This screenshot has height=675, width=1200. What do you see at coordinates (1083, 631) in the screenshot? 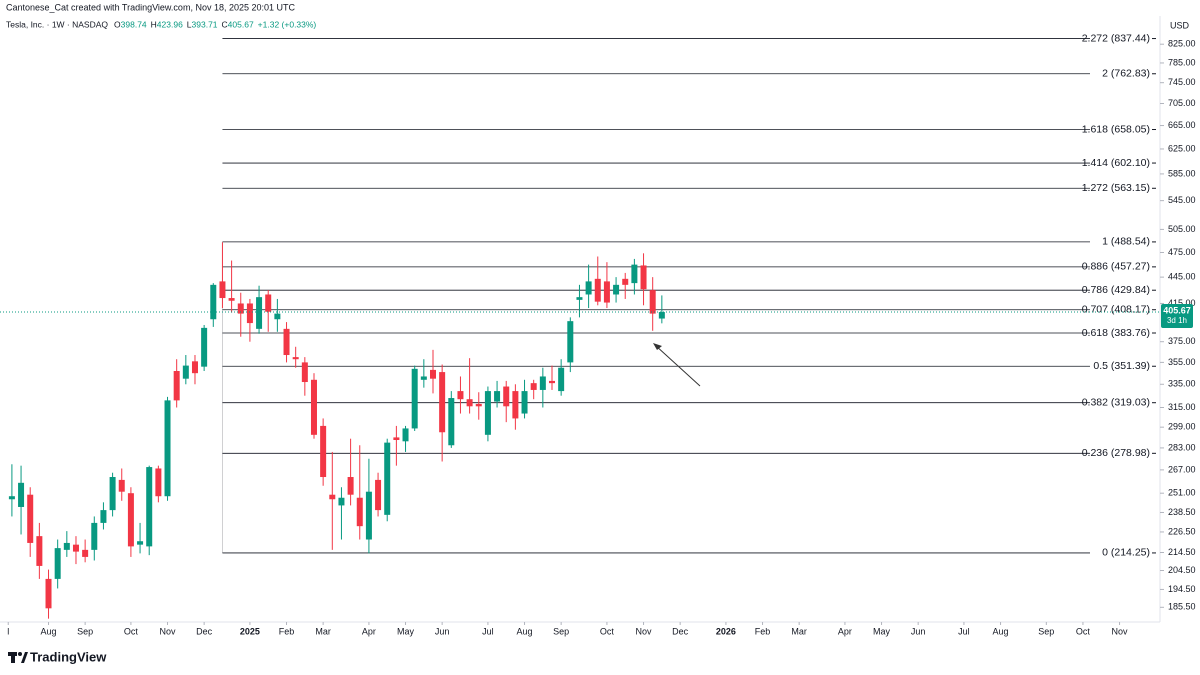
I see `x-tick-label: Oct` at bounding box center [1083, 631].